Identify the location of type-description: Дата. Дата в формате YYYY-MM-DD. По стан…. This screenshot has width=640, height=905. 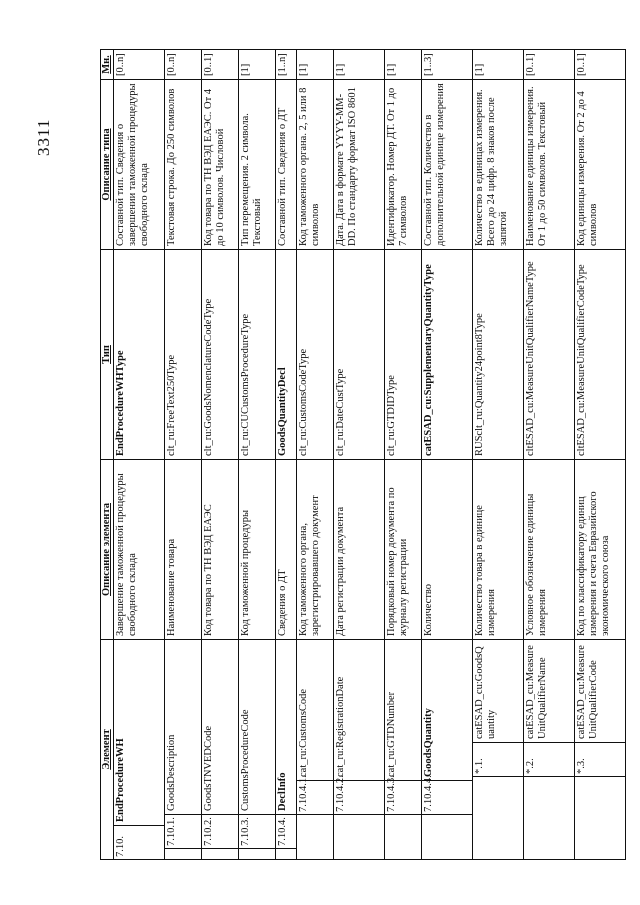
(359, 164).